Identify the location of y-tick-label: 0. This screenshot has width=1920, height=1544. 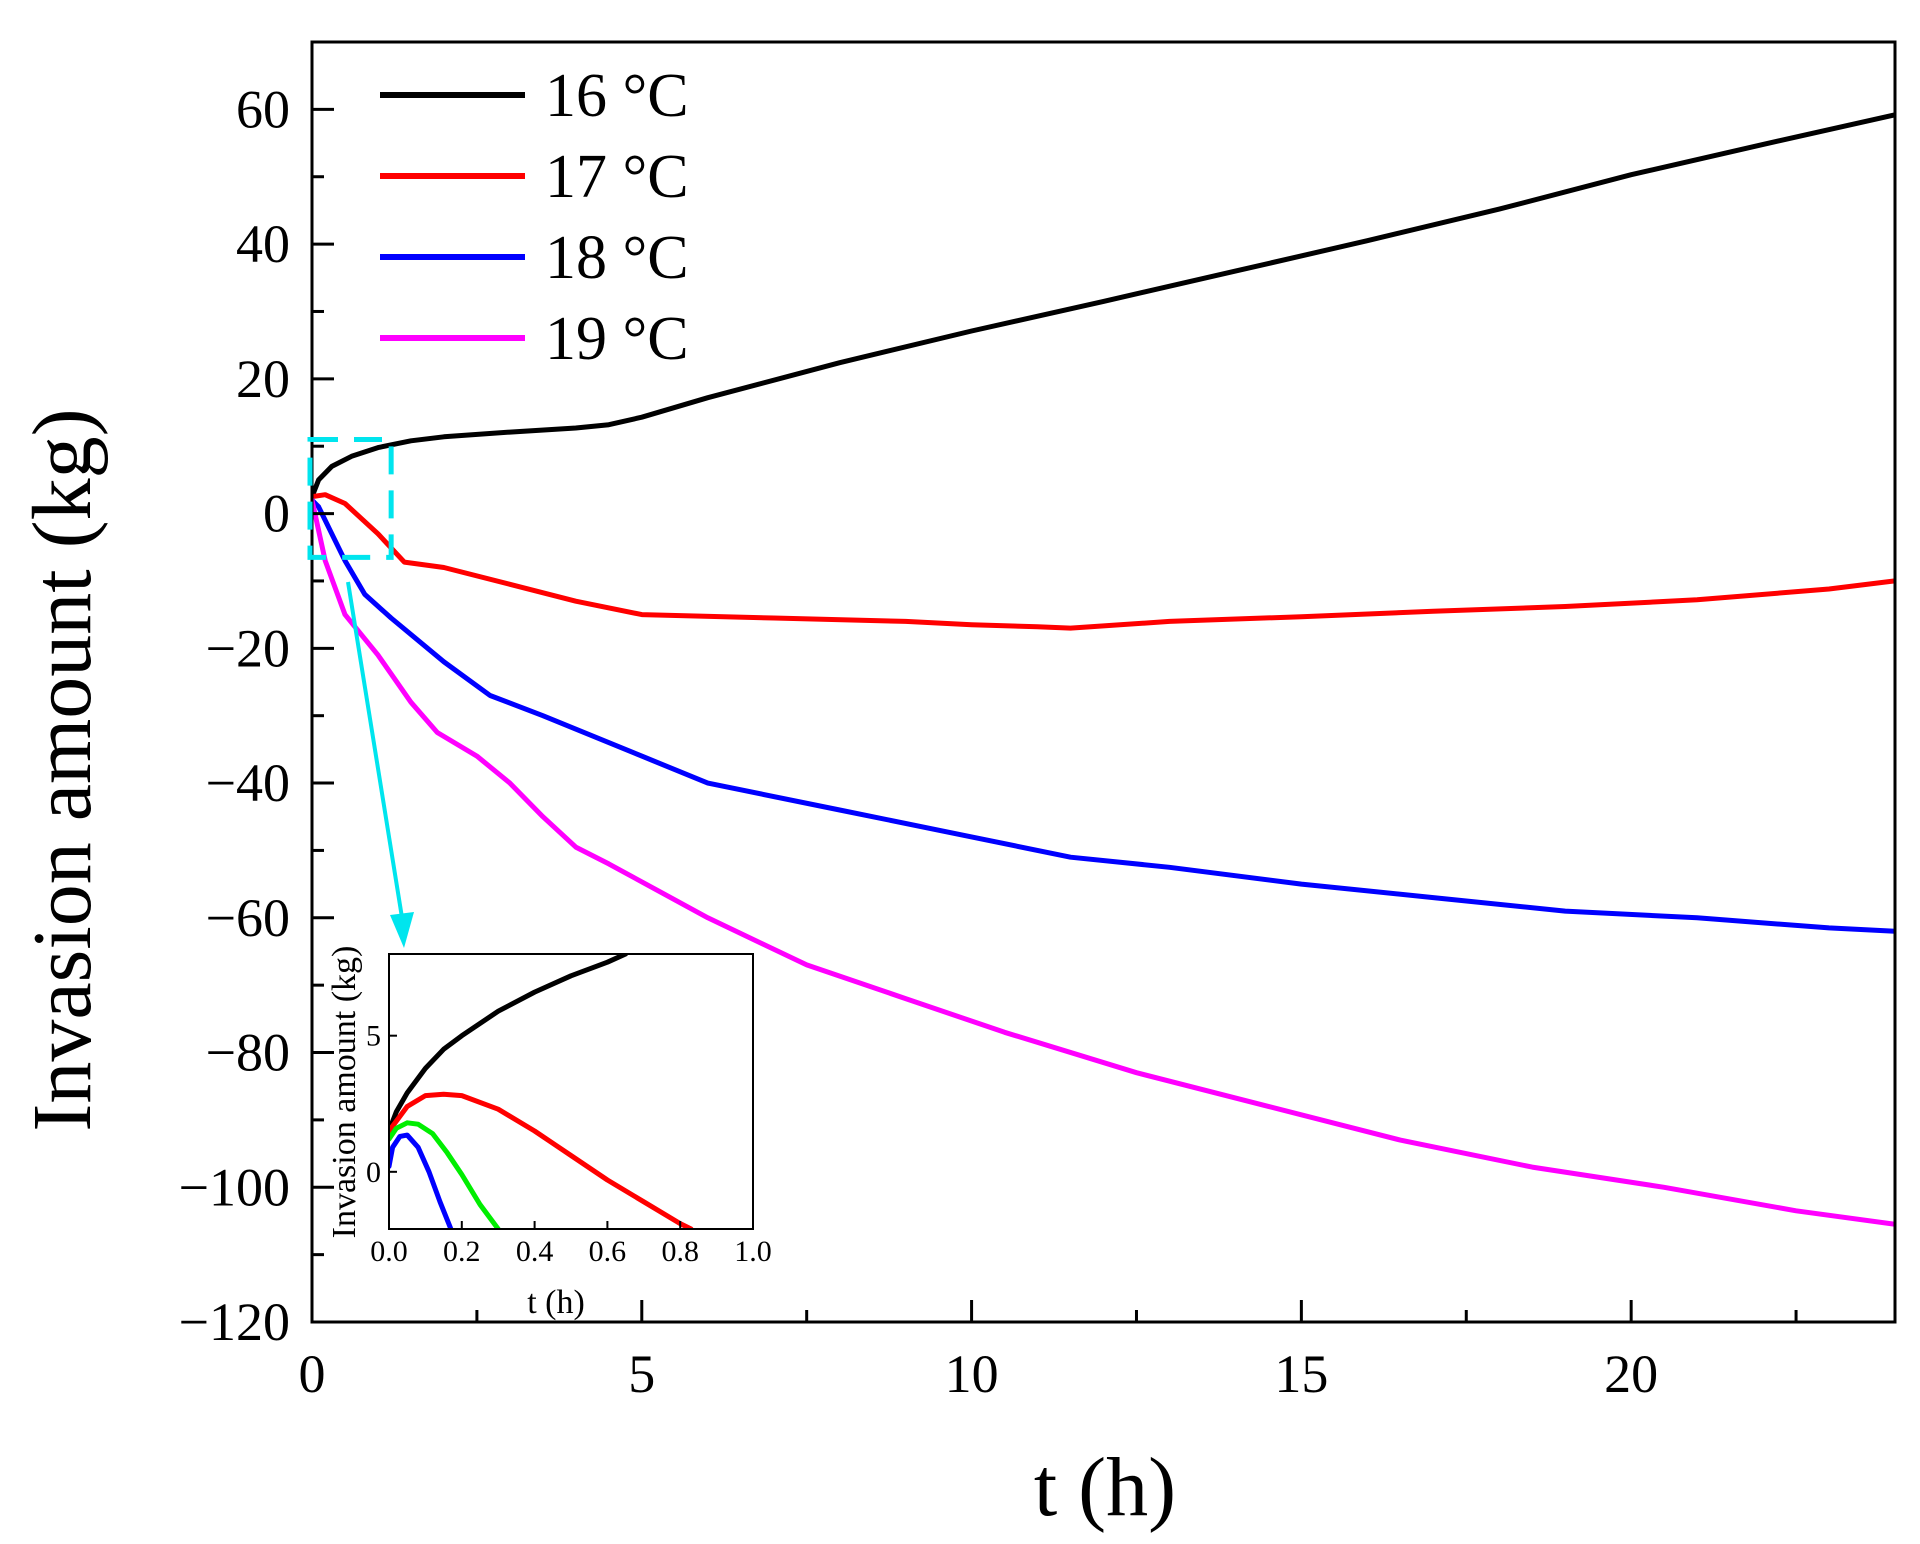
(276, 514).